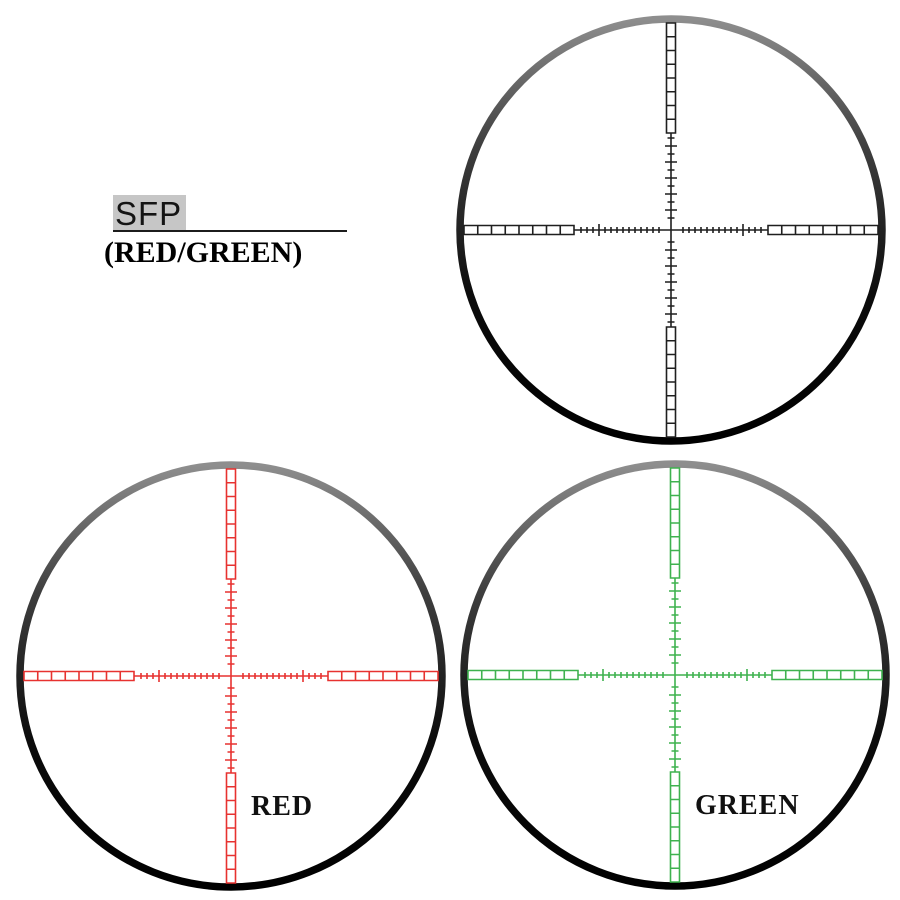 This screenshot has width=900, height=900. I want to click on page-title: SFP, so click(150, 213).